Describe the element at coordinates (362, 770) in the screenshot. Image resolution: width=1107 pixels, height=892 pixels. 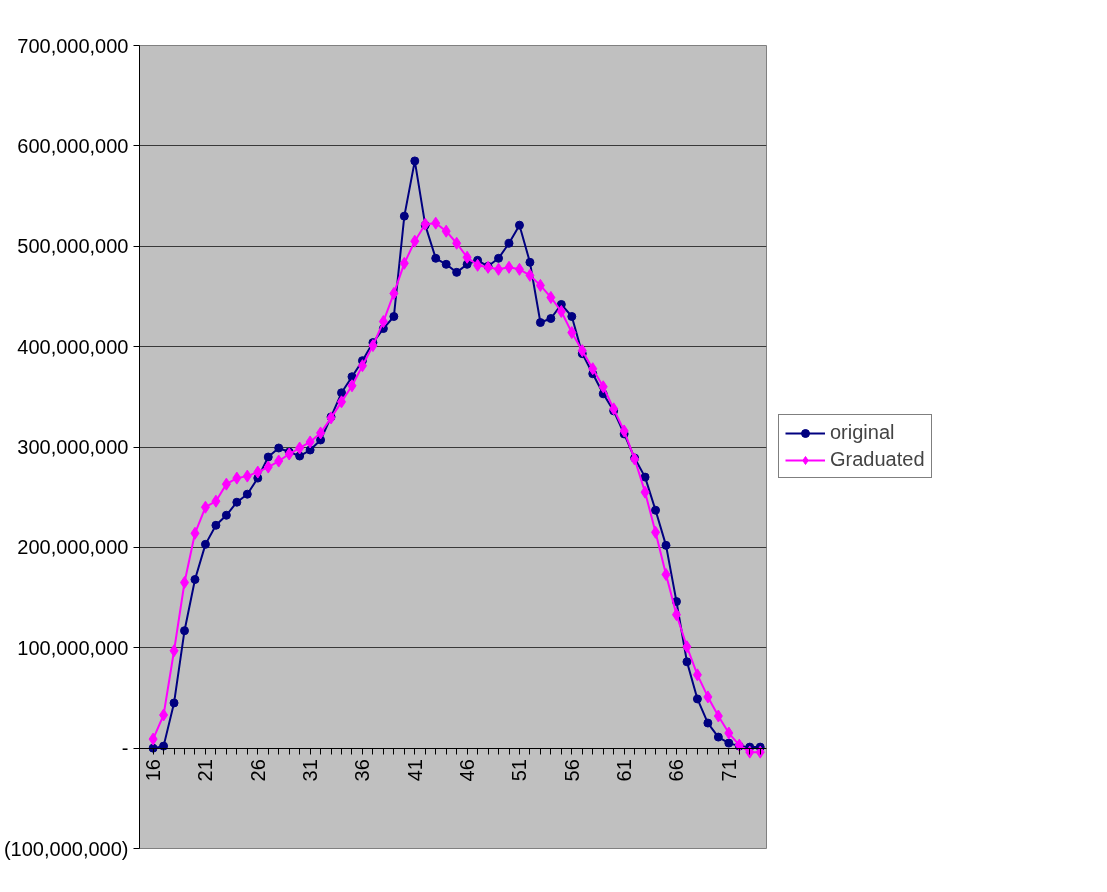
I see `x-tick-label: 36` at that location.